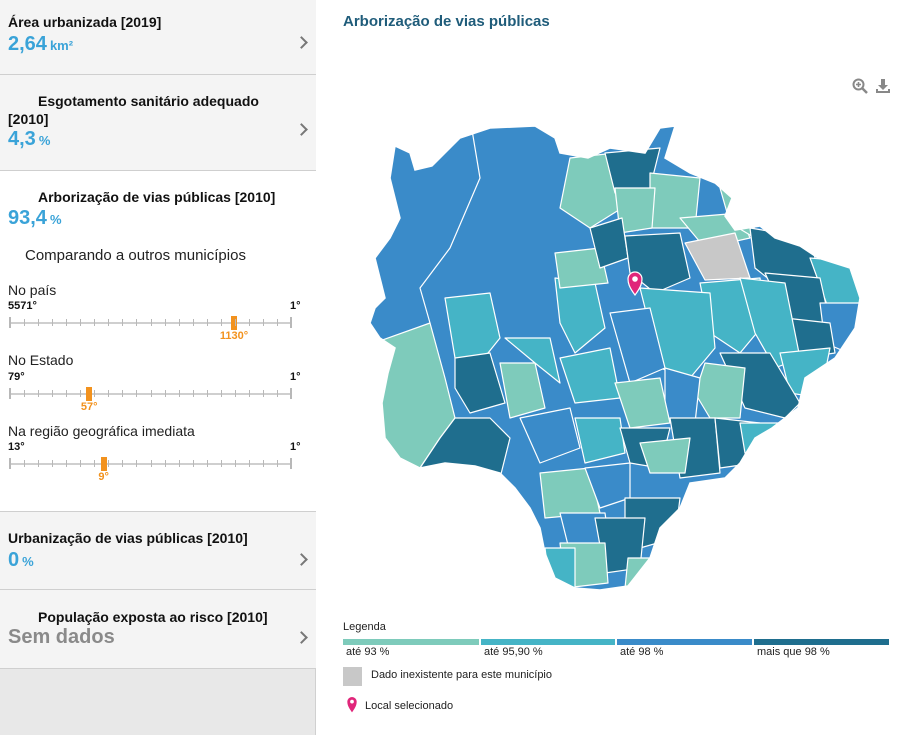 This screenshot has width=917, height=735. Describe the element at coordinates (352, 705) in the screenshot. I see `location-pin-icon` at that location.